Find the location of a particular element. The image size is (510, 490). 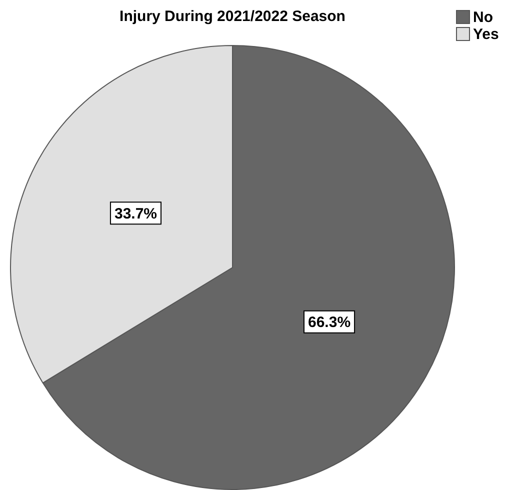

chart-title: Injury During 2021/2022 Season is located at coordinates (233, 17).